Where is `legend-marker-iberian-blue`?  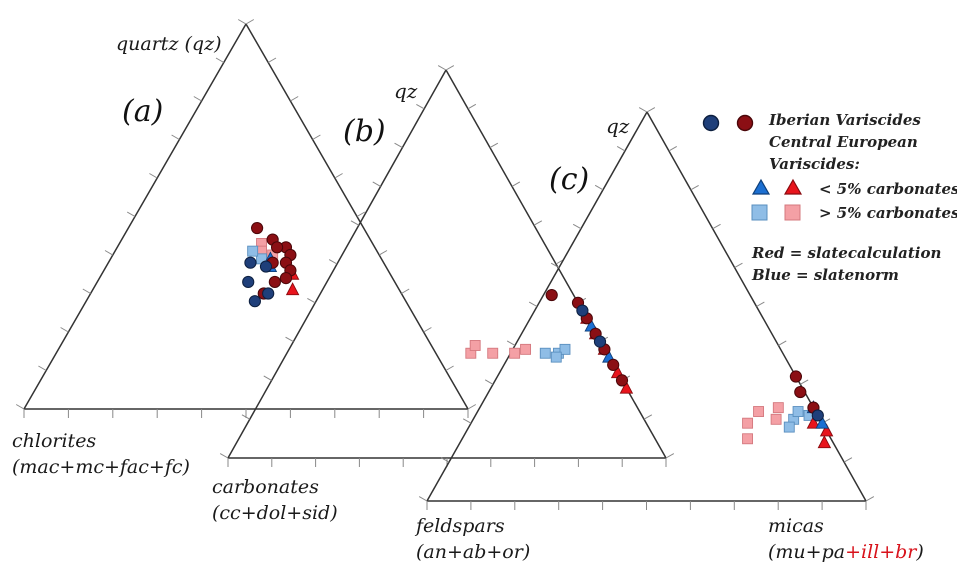 legend-marker-iberian-blue is located at coordinates (711, 123).